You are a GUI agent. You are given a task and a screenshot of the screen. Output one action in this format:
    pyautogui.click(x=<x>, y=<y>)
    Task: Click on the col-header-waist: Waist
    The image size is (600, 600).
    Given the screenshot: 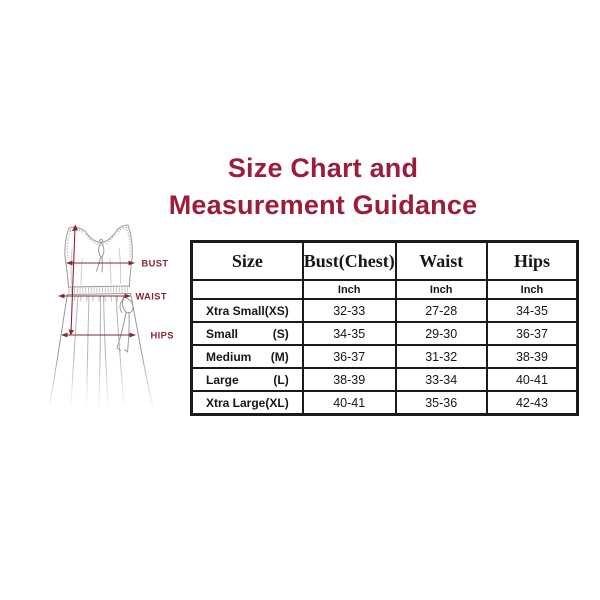 What is the action you would take?
    pyautogui.click(x=441, y=260)
    